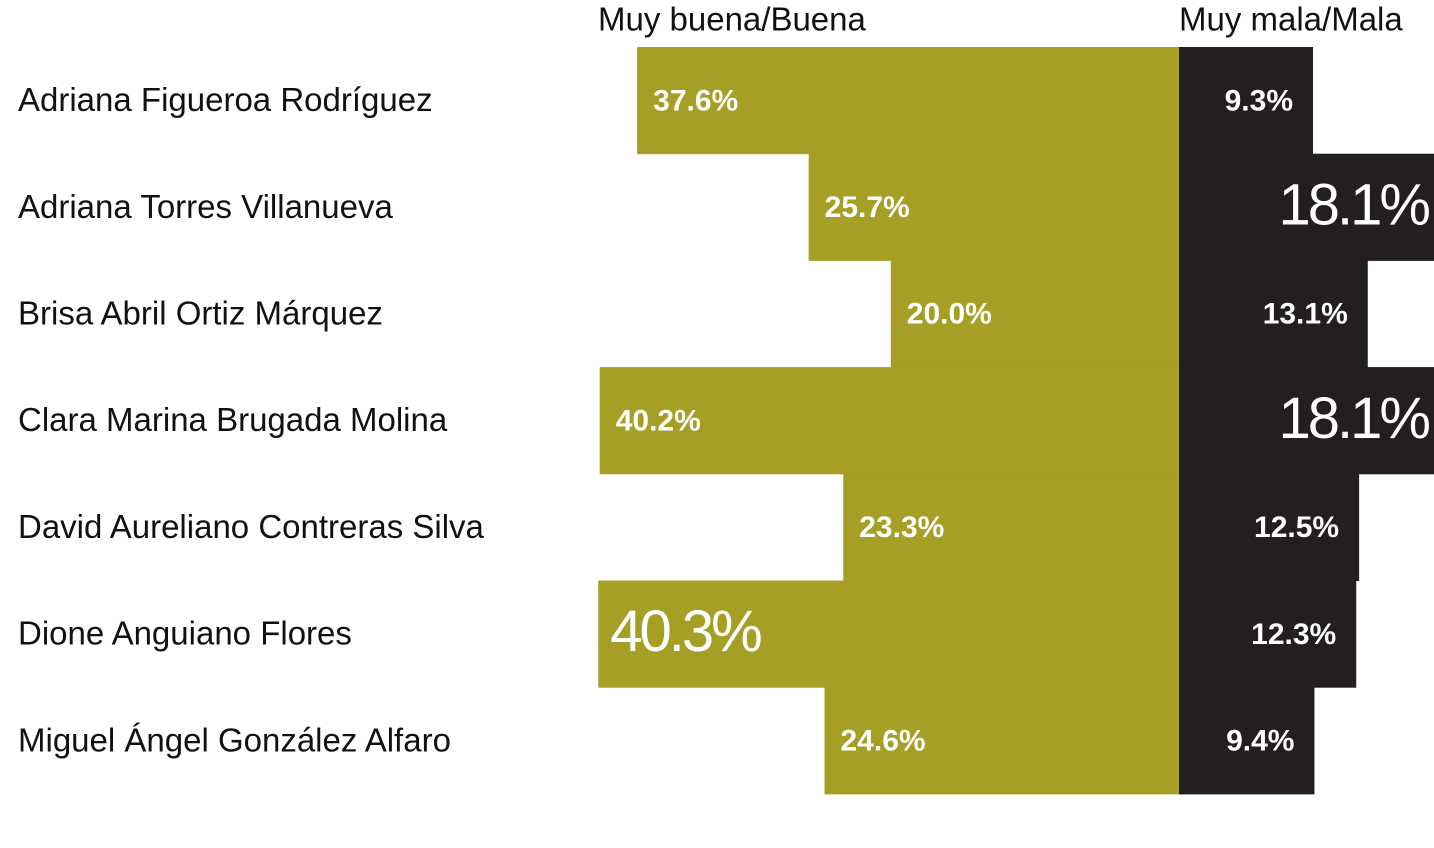  Describe the element at coordinates (234, 739) in the screenshot. I see `category-label: Miguel Ángel González Alfaro` at that location.